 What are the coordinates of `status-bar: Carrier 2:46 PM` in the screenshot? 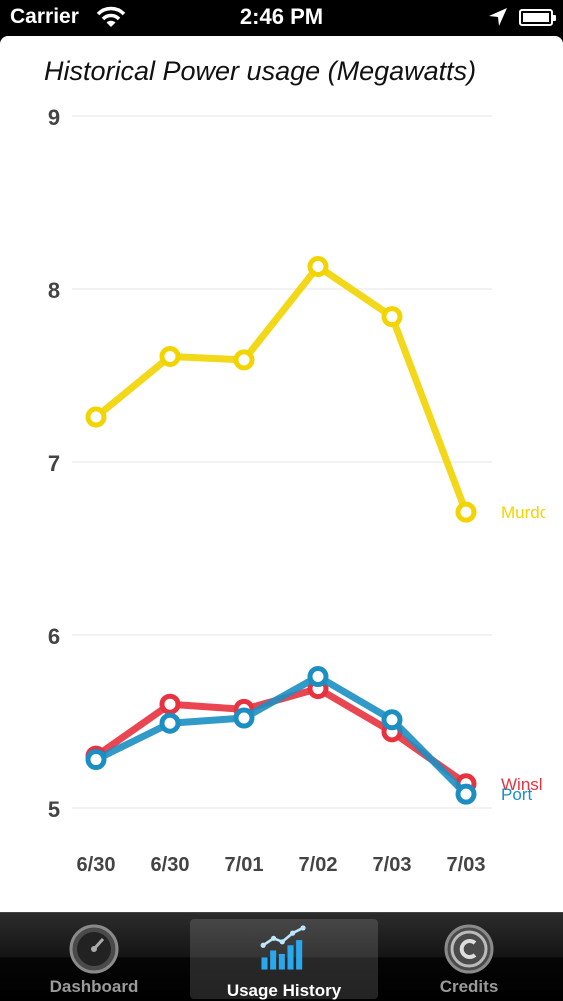 It's located at (281, 18).